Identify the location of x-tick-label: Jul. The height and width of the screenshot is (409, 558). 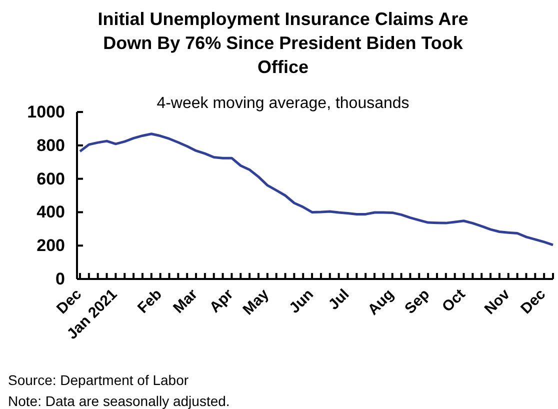
(339, 300).